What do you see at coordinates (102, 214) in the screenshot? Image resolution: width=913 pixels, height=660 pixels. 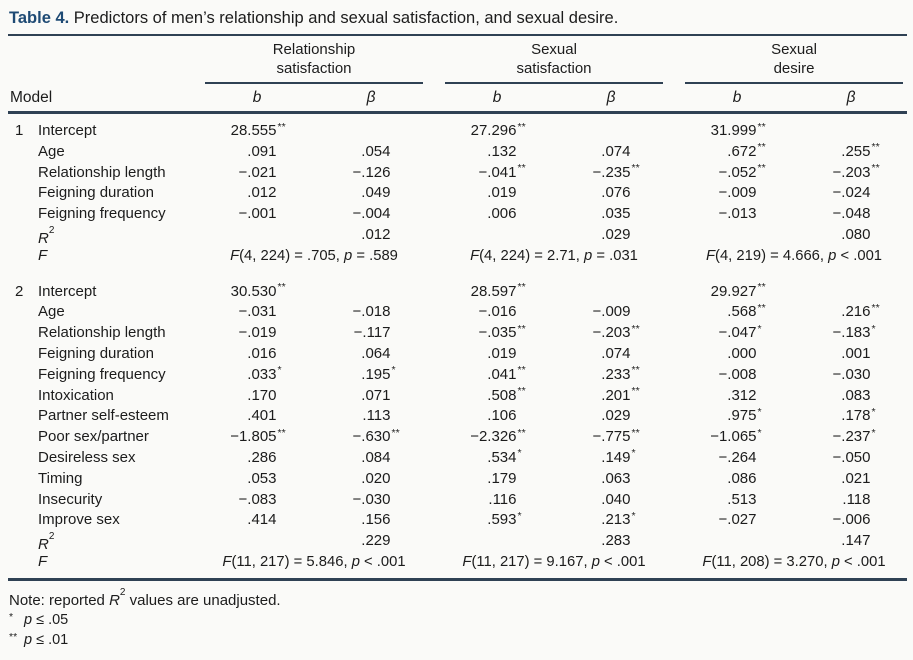 I see `predictor-label: Feigning frequency` at bounding box center [102, 214].